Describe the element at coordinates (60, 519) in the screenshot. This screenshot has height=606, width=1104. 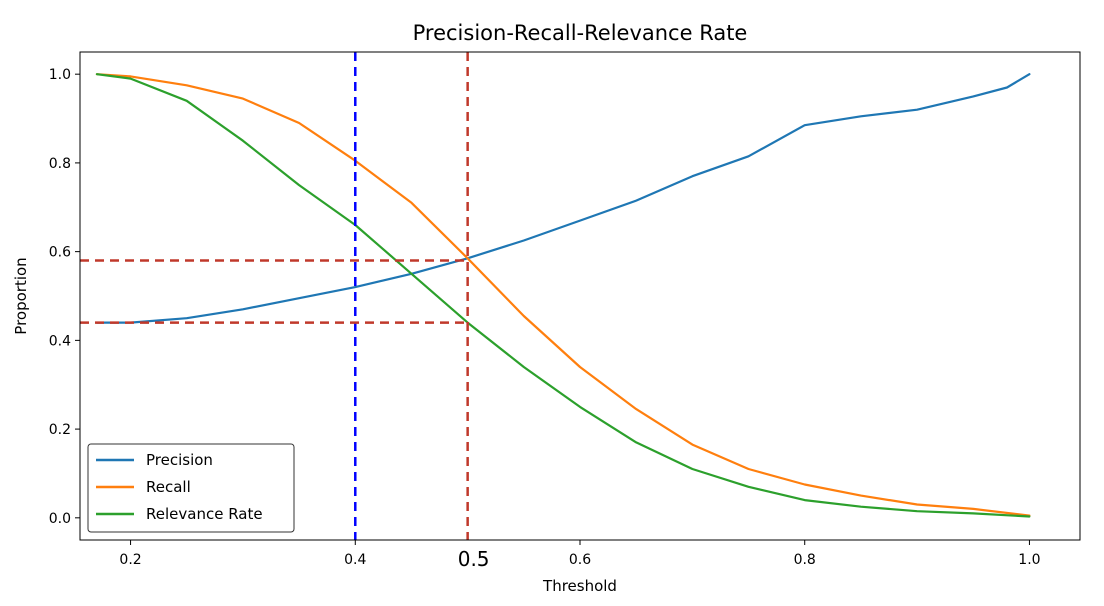
I see `y-tick-label: 0.0` at that location.